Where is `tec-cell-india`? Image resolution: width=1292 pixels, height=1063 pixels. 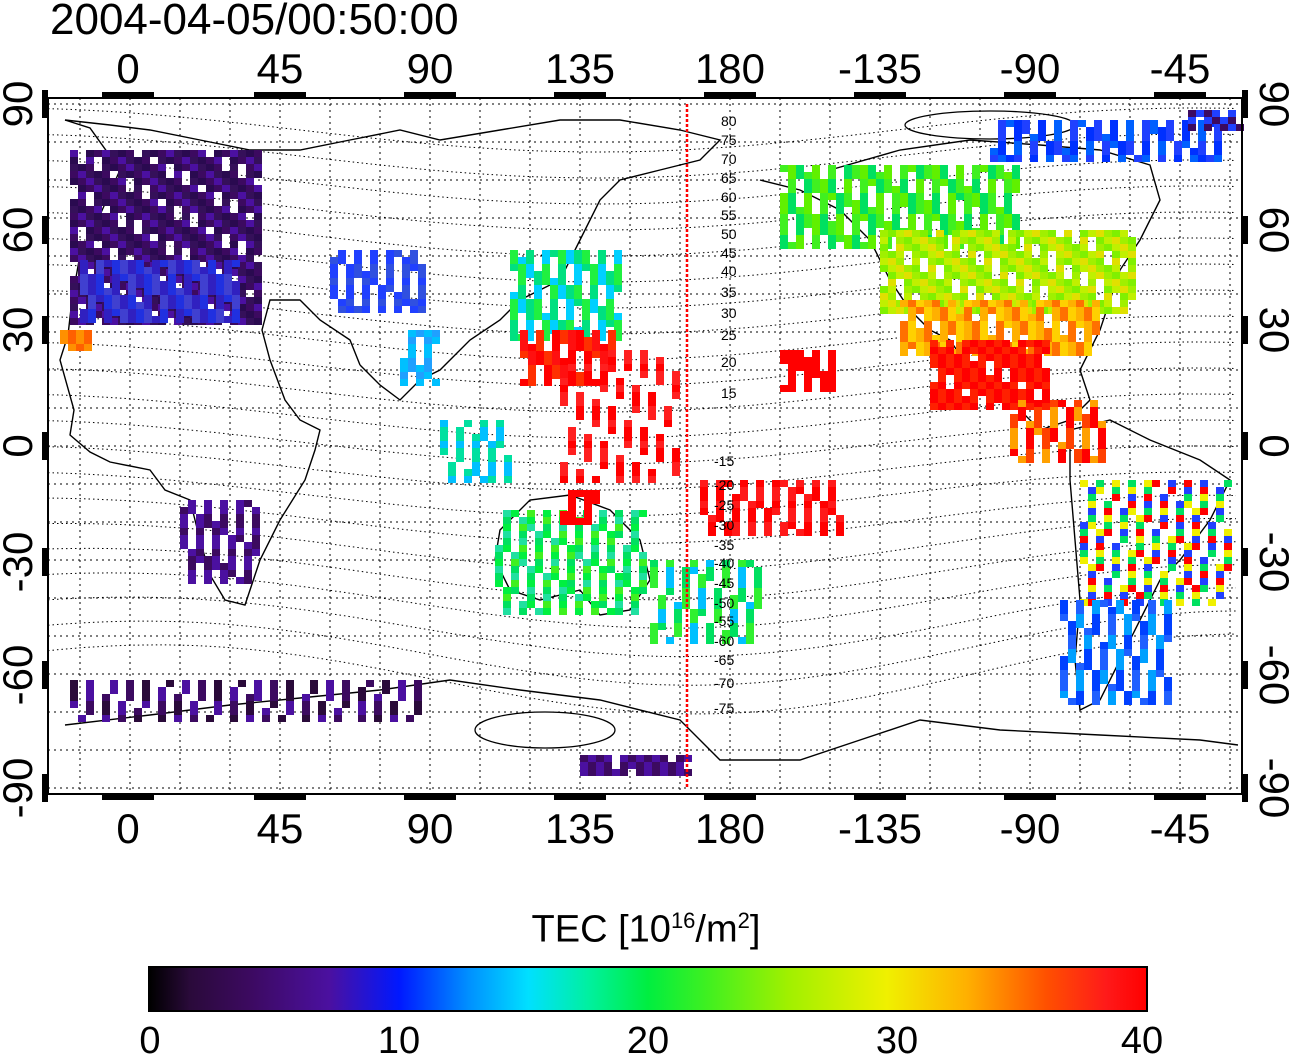
tec-cell-india is located at coordinates (420, 368).